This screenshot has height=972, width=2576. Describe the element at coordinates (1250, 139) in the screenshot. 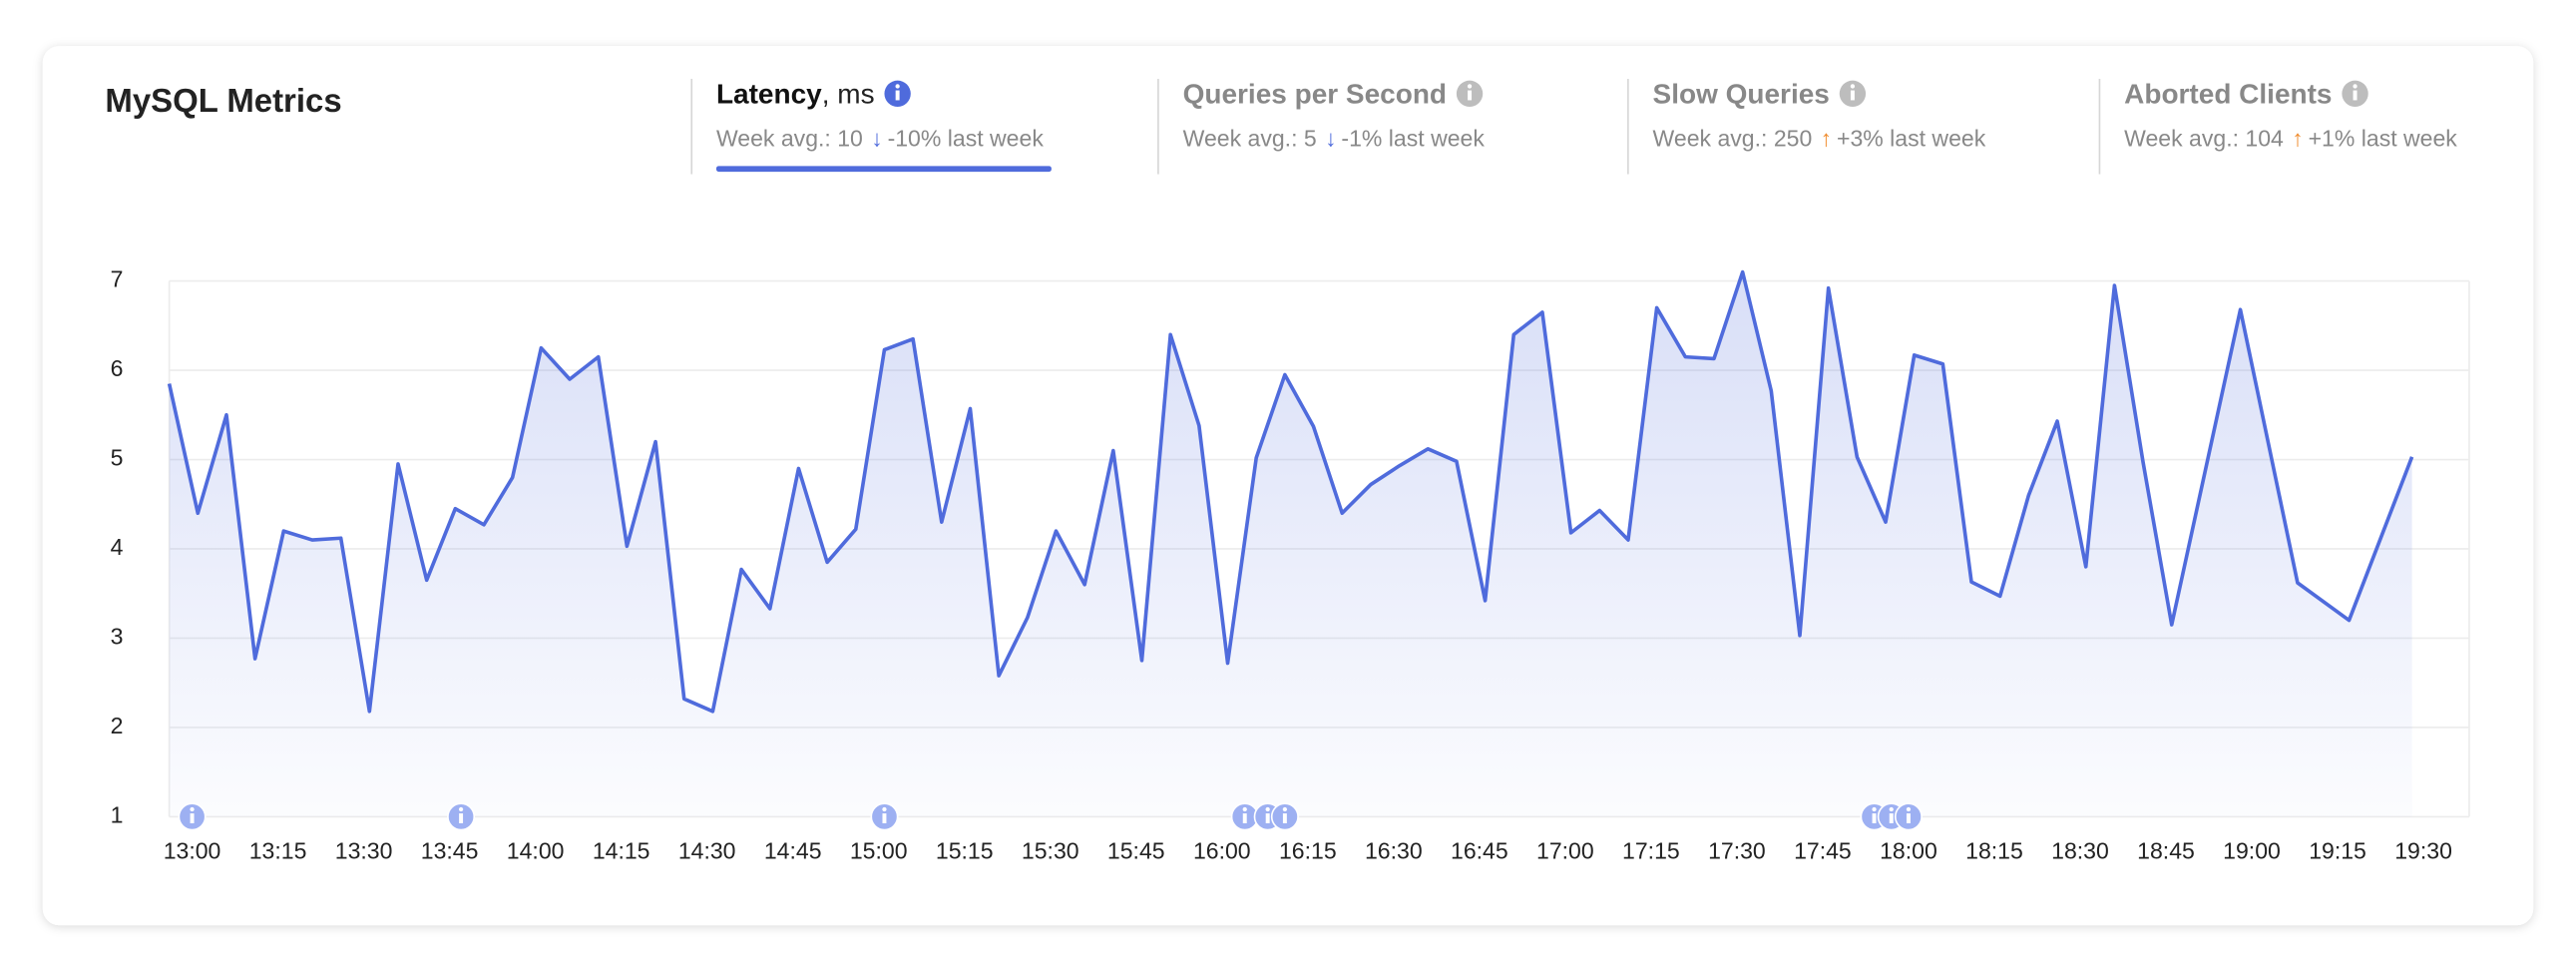

I see `summary: Week avg.: 5` at that location.